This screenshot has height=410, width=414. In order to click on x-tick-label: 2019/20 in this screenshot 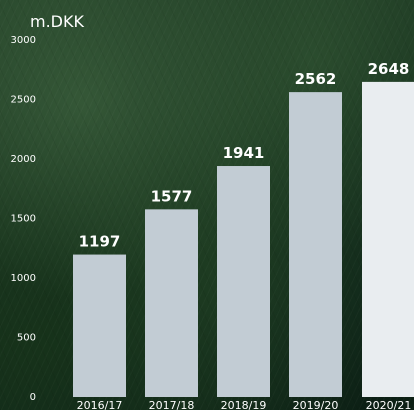, I will do `click(316, 404)`.